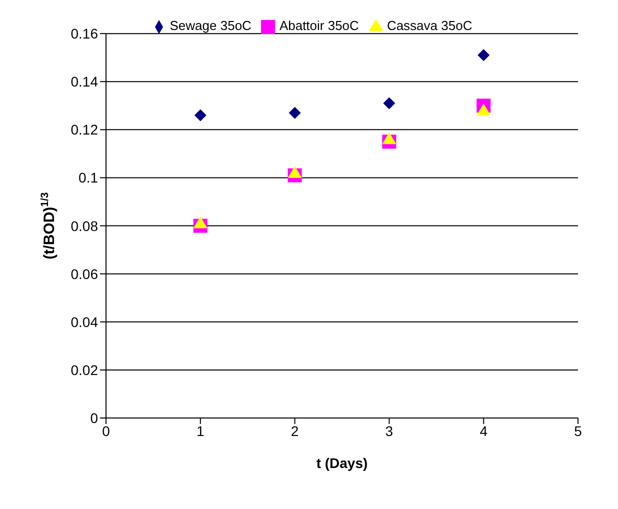 The height and width of the screenshot is (509, 618). I want to click on x-tick-label: 5, so click(578, 430).